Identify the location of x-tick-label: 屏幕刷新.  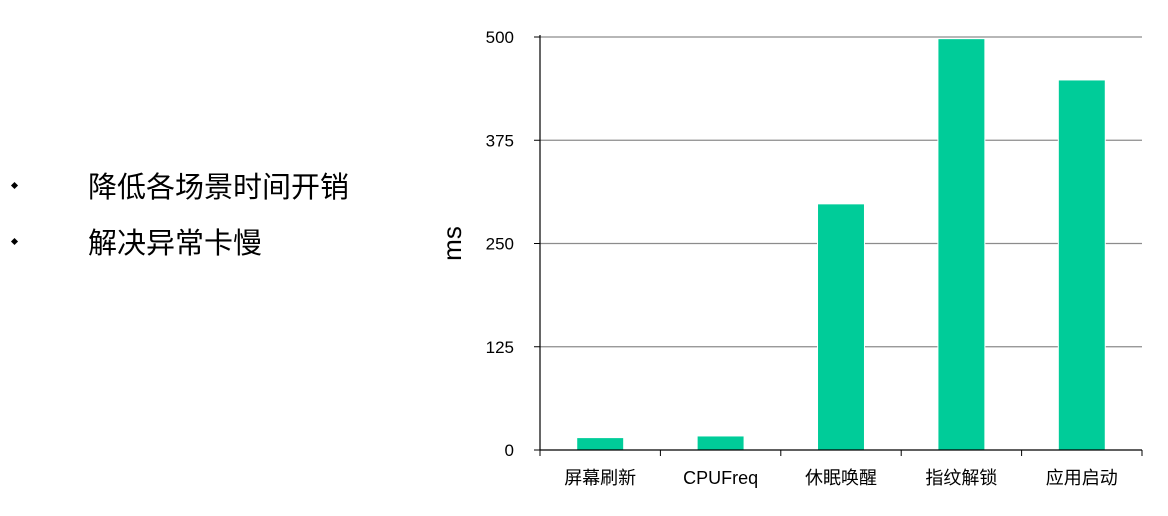
(600, 478).